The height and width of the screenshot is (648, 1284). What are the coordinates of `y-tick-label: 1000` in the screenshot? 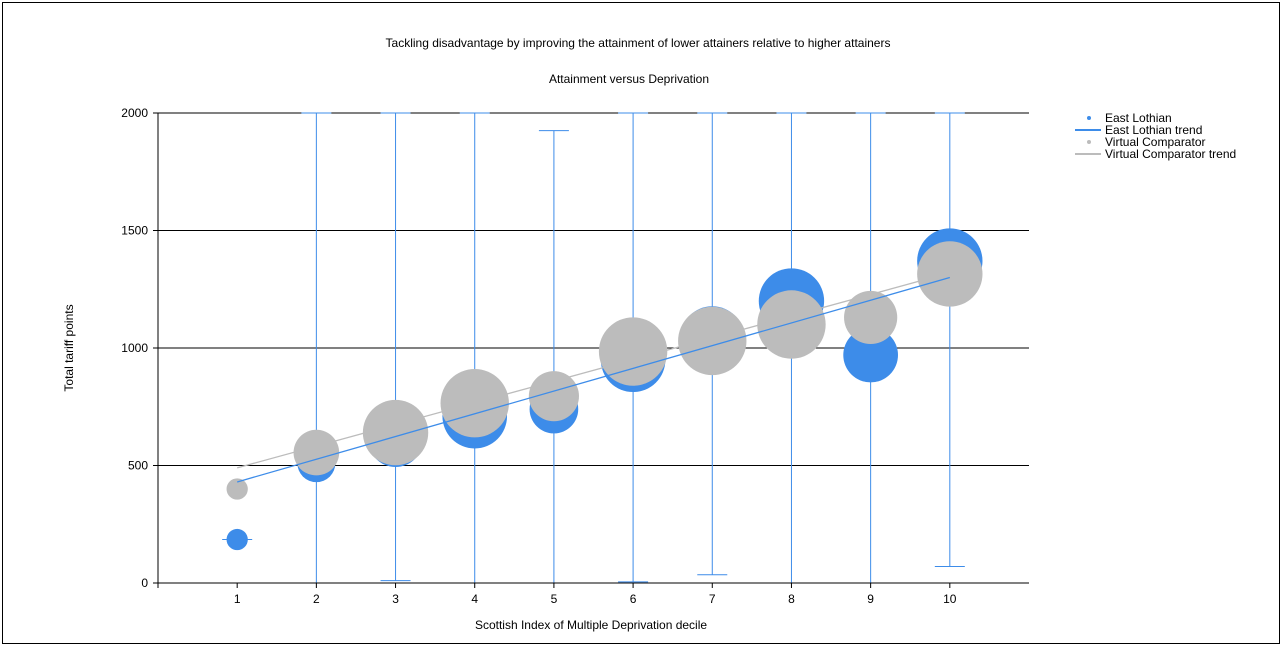 It's located at (134, 348).